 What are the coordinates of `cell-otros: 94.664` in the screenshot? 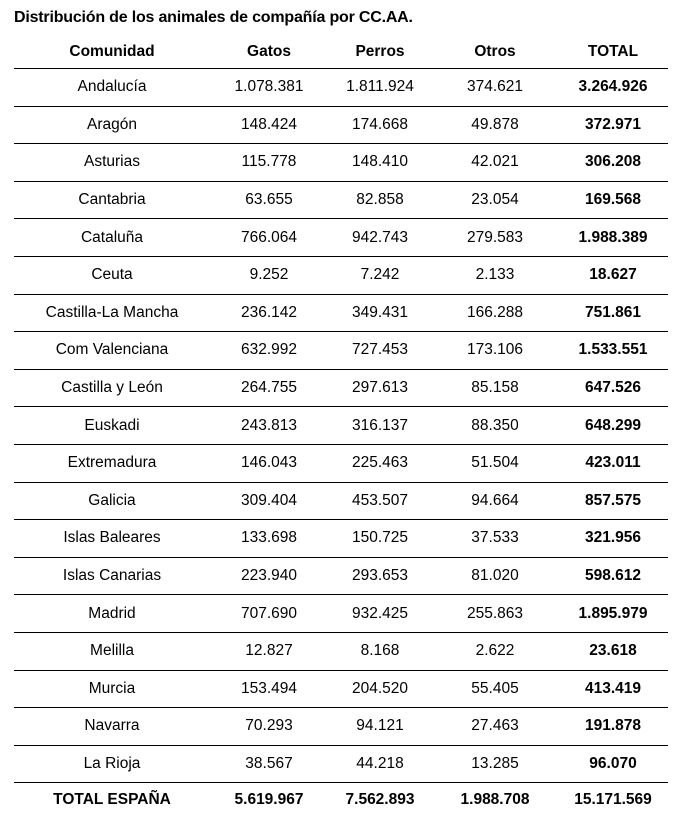 It's located at (495, 501).